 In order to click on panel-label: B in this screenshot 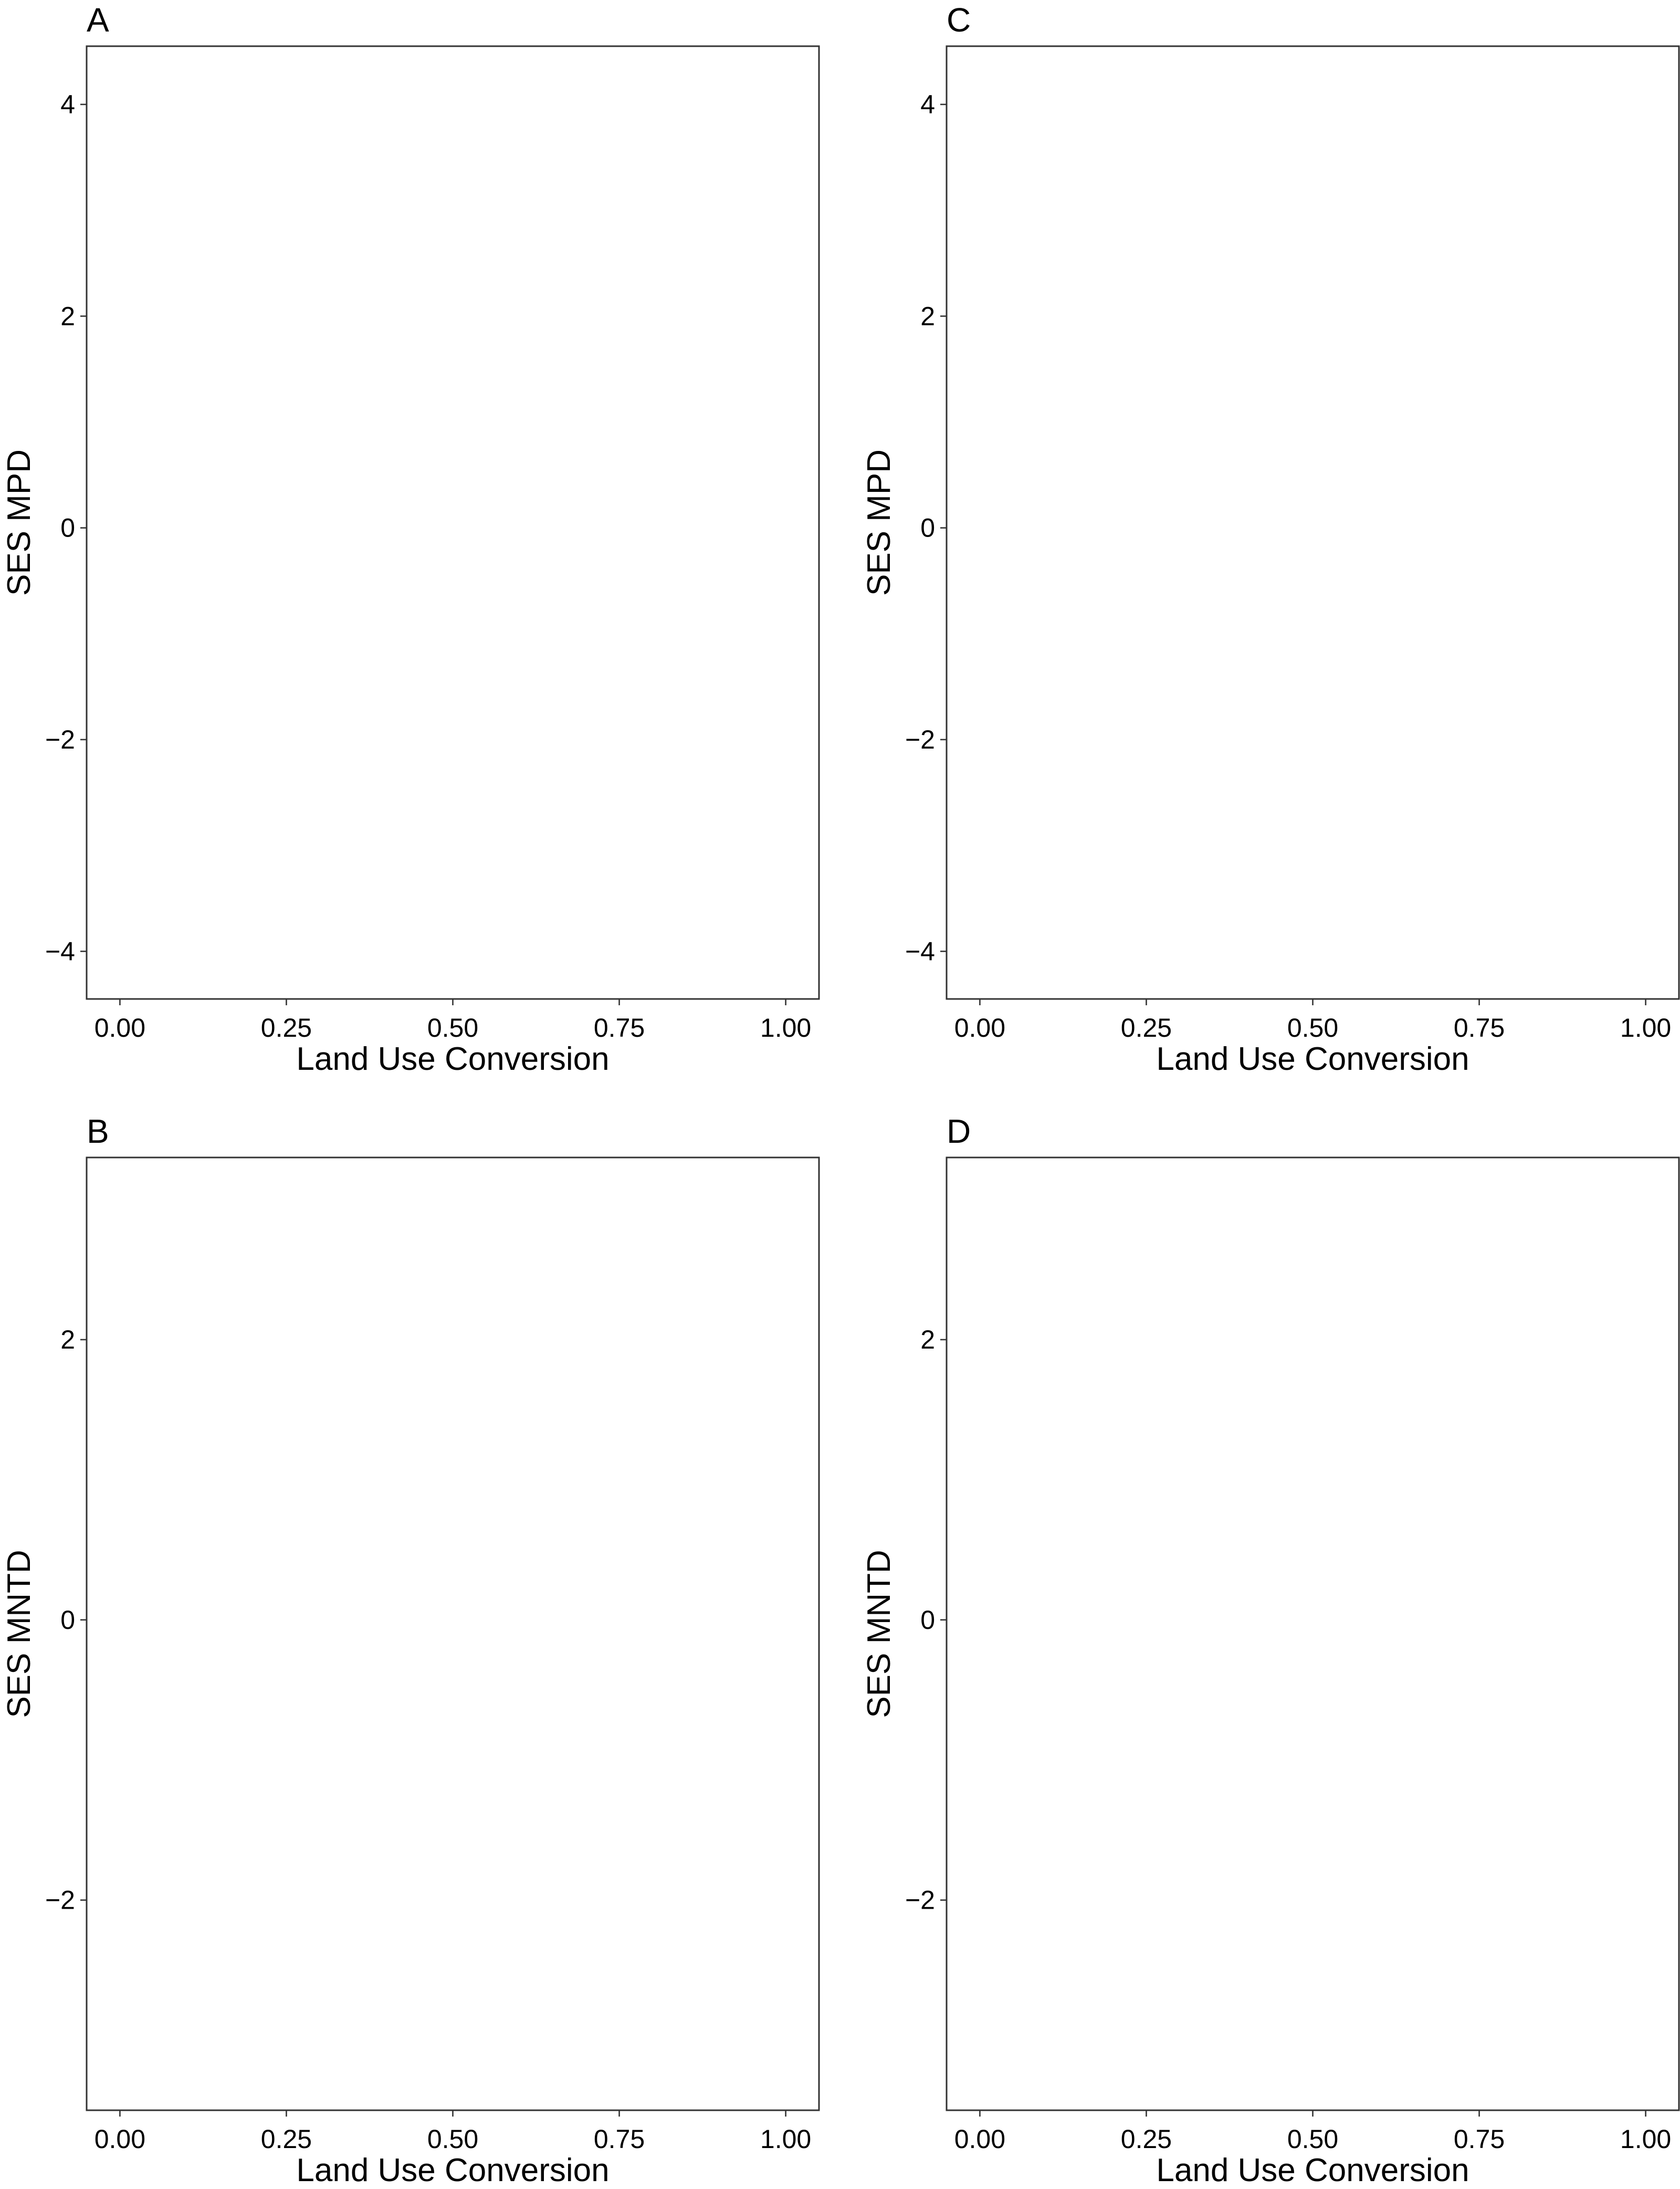, I will do `click(98, 1131)`.